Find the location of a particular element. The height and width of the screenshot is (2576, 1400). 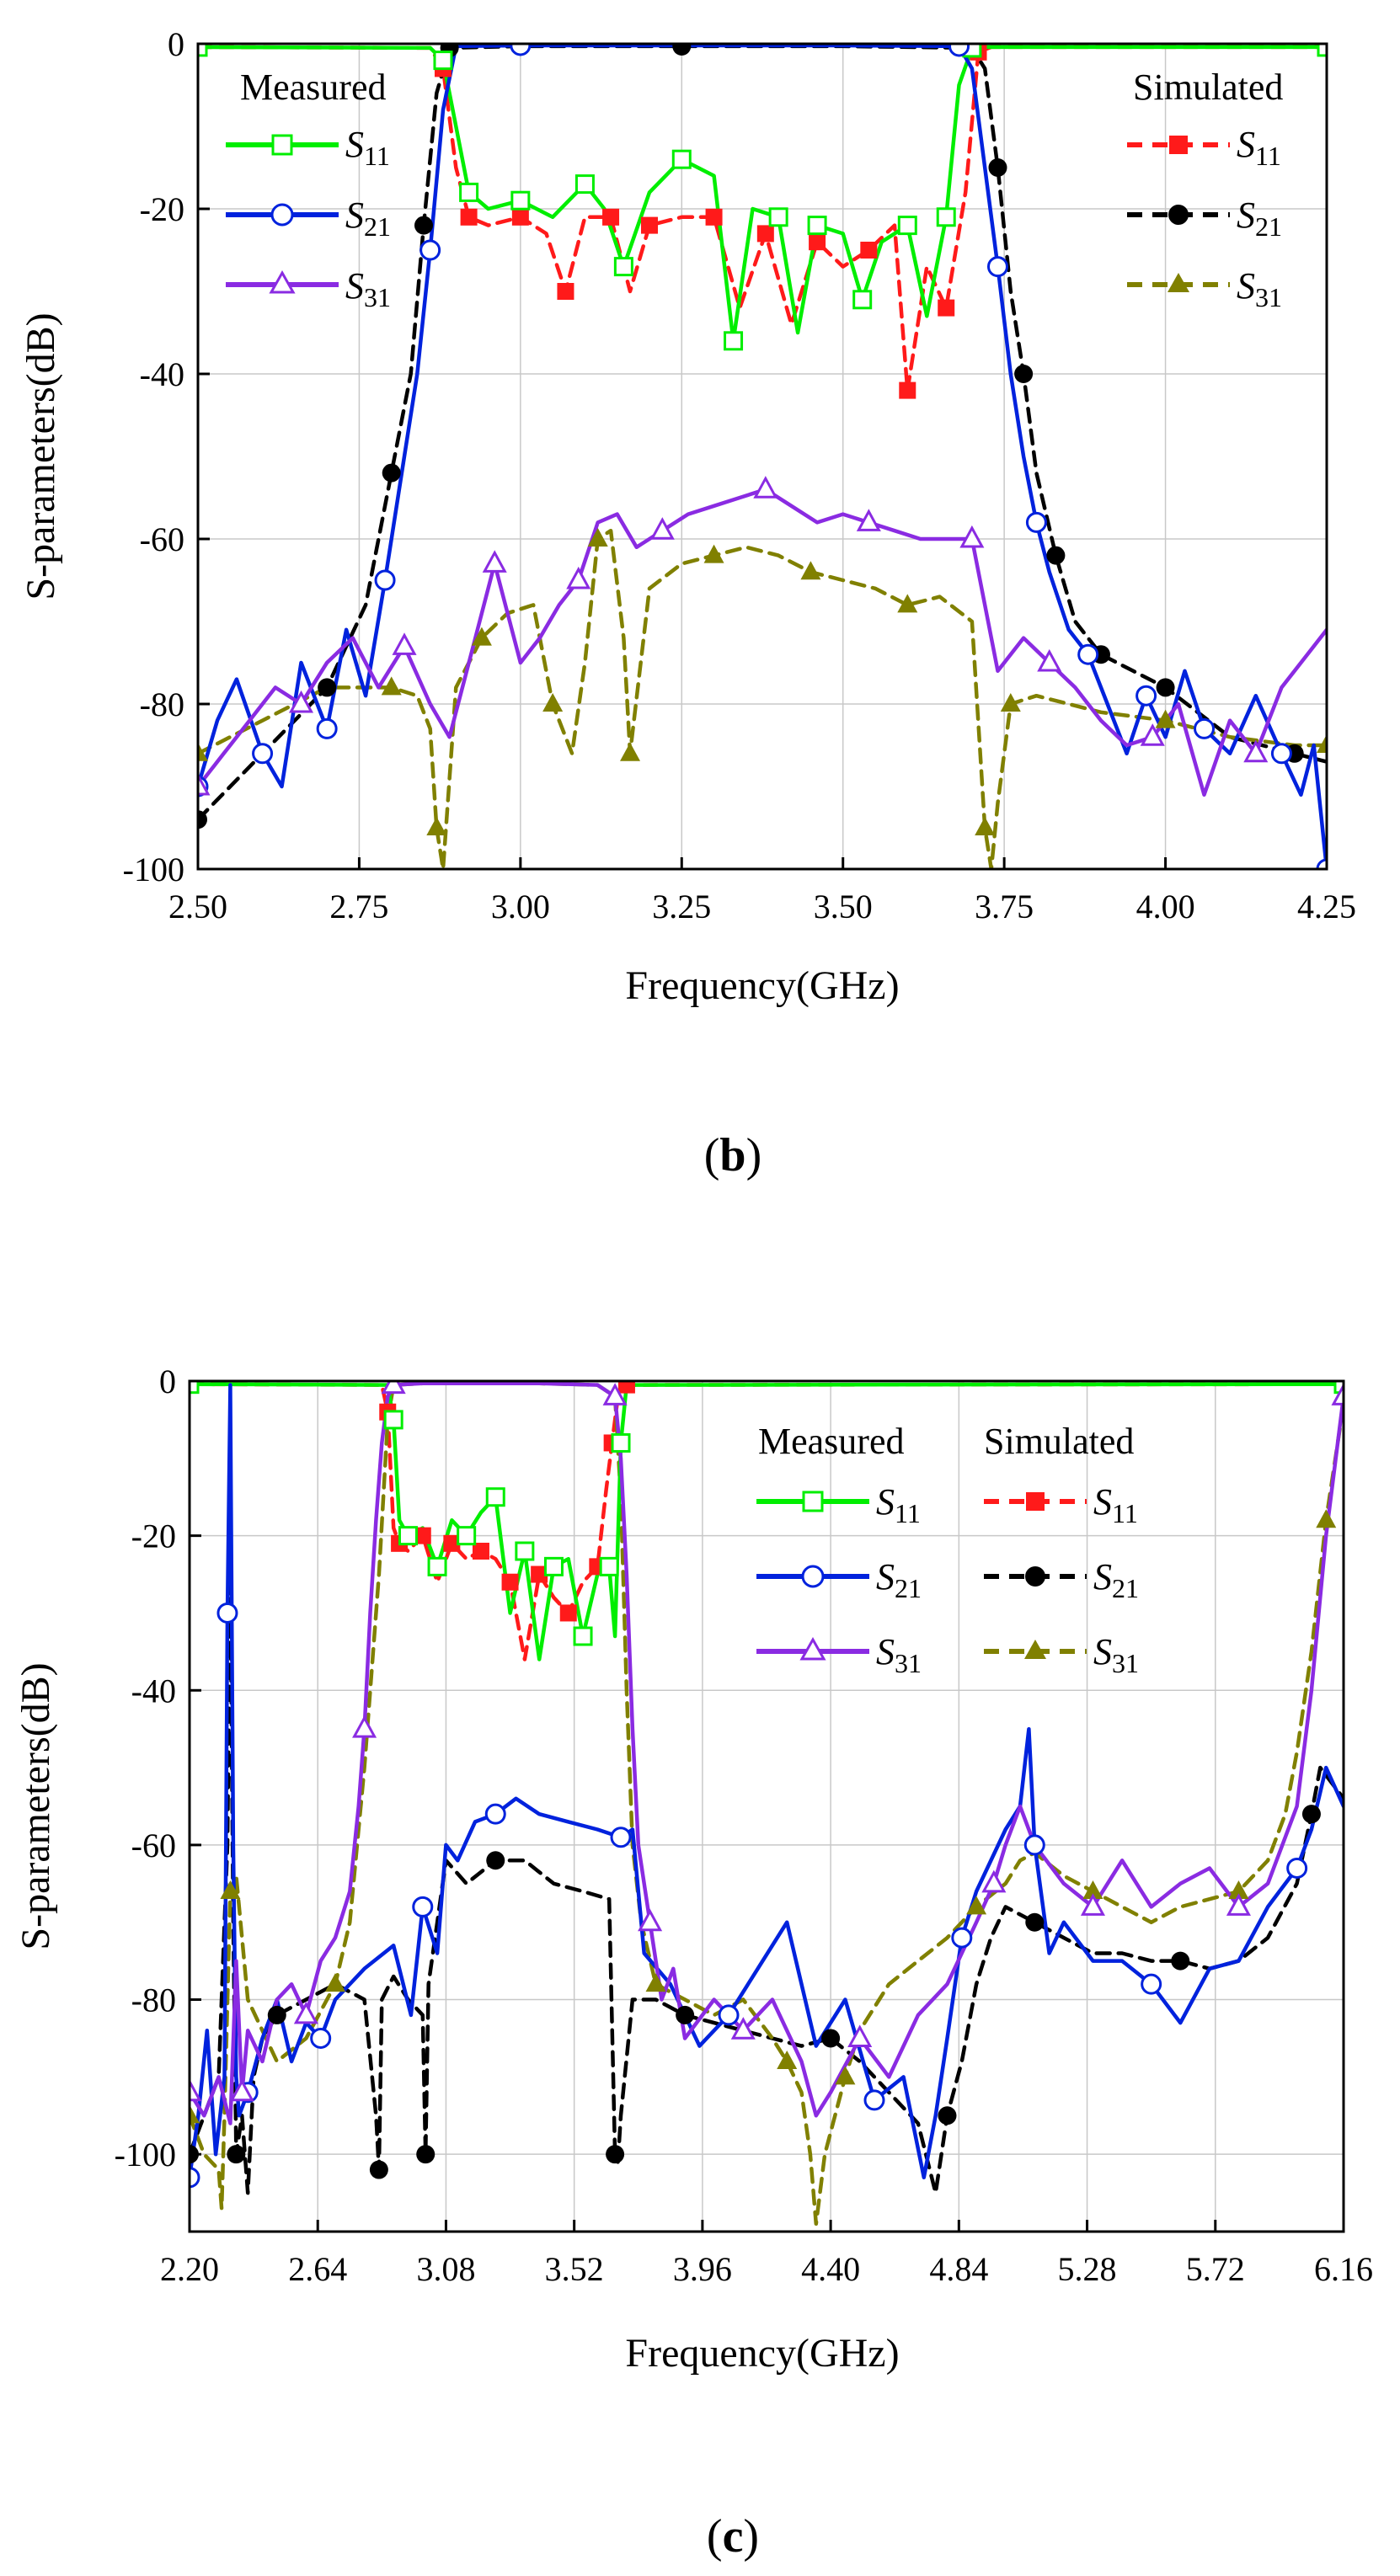

x-tick-label: 2.20 is located at coordinates (189, 2269).